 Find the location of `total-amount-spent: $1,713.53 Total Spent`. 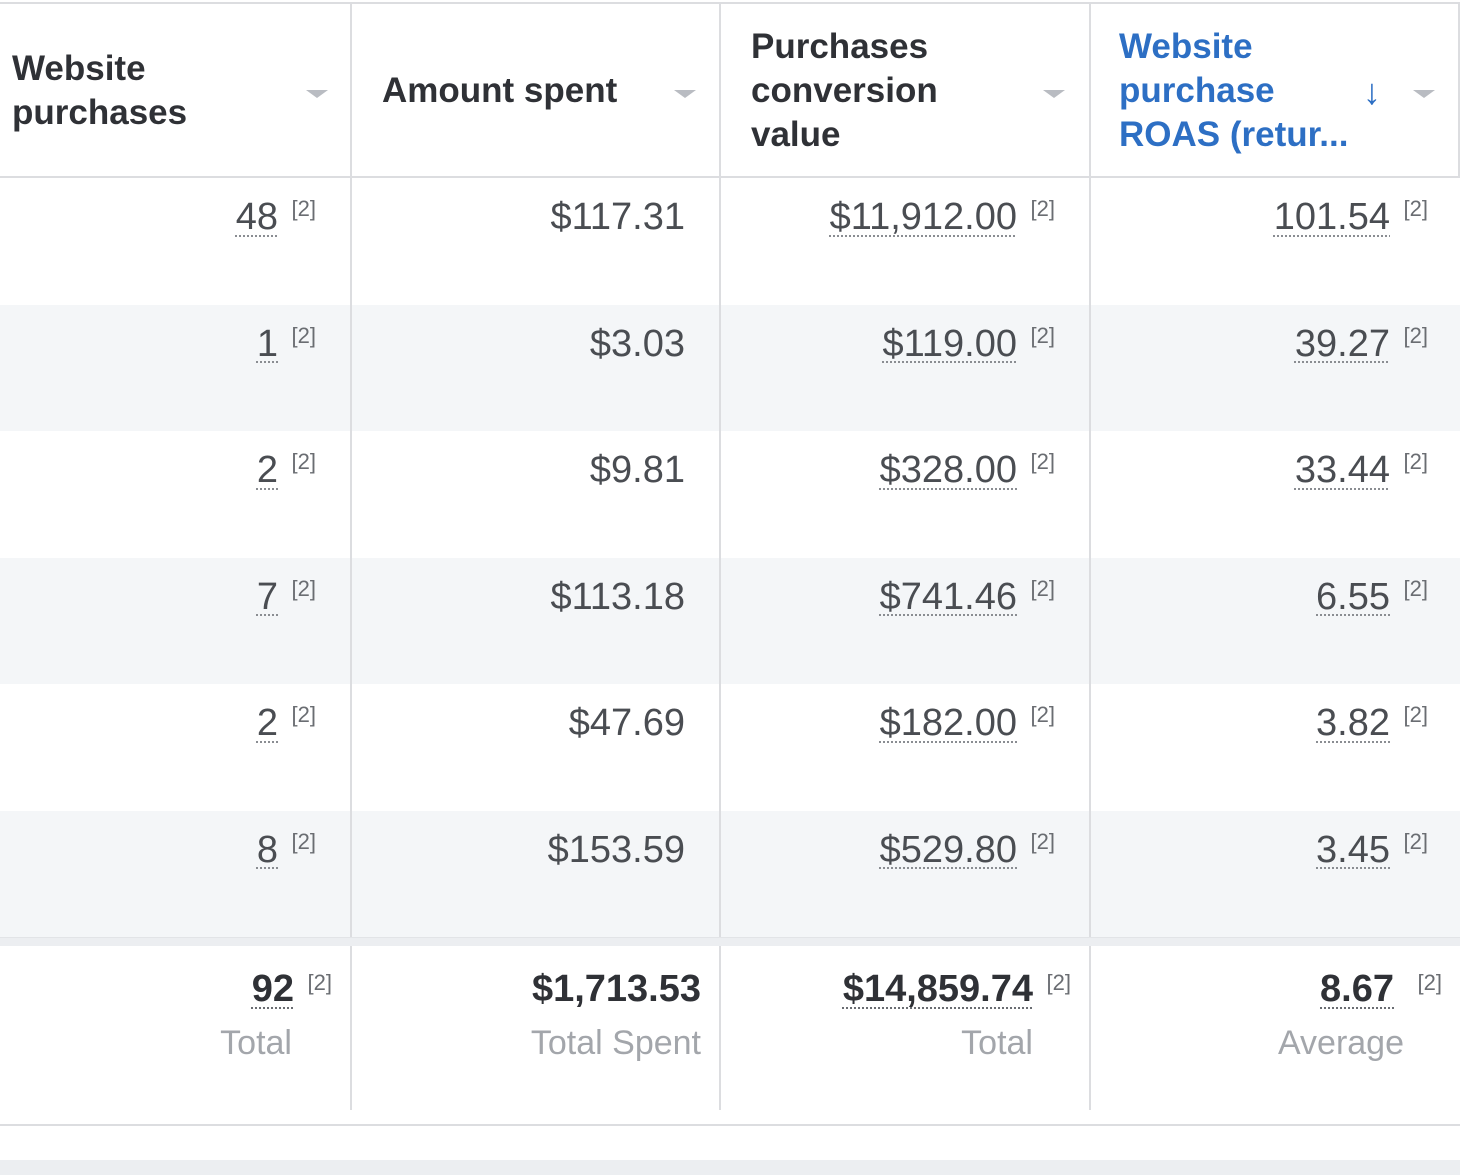

total-amount-spent: $1,713.53 Total Spent is located at coordinates (536, 1028).